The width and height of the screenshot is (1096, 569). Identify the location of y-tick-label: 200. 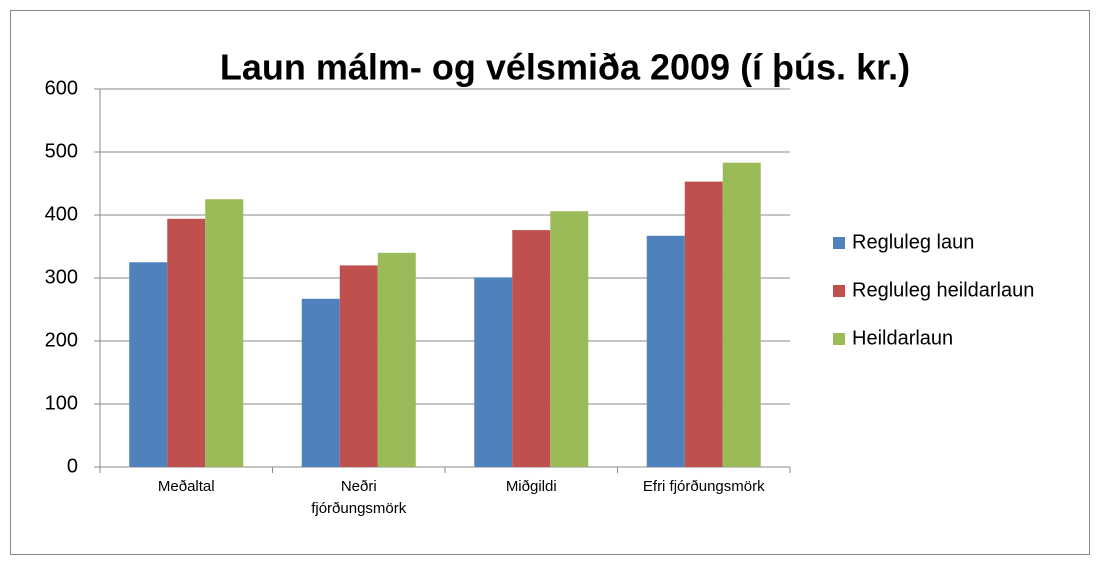
(61, 340).